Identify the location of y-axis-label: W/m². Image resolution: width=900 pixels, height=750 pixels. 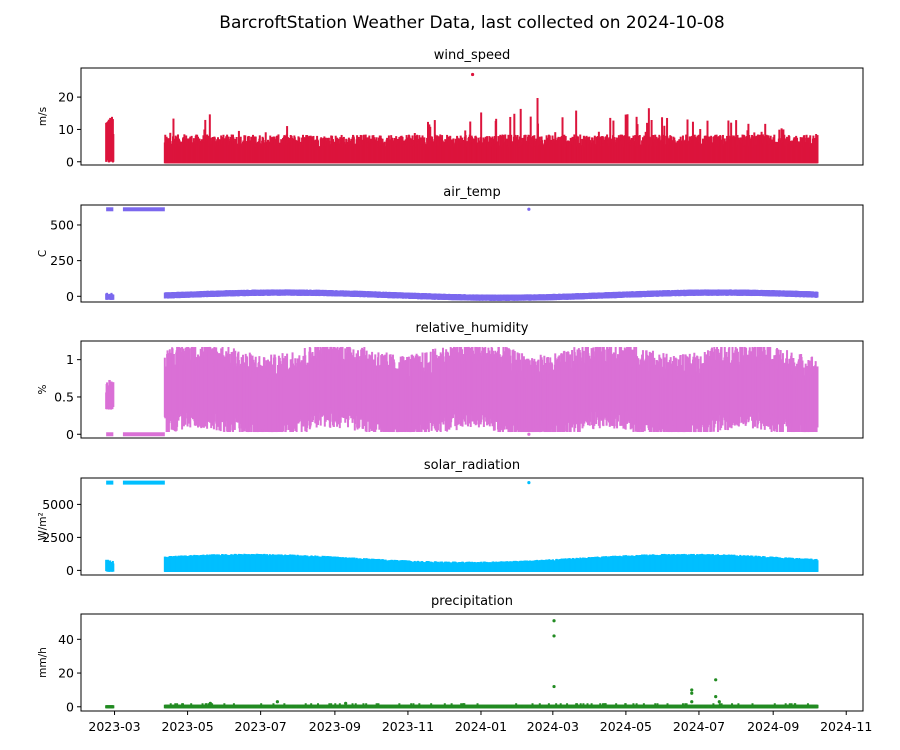
(43, 526).